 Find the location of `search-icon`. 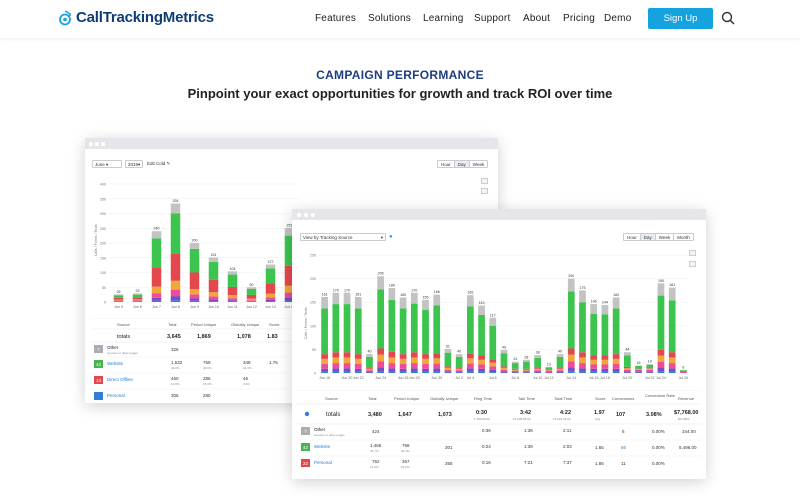

search-icon is located at coordinates (728, 18).